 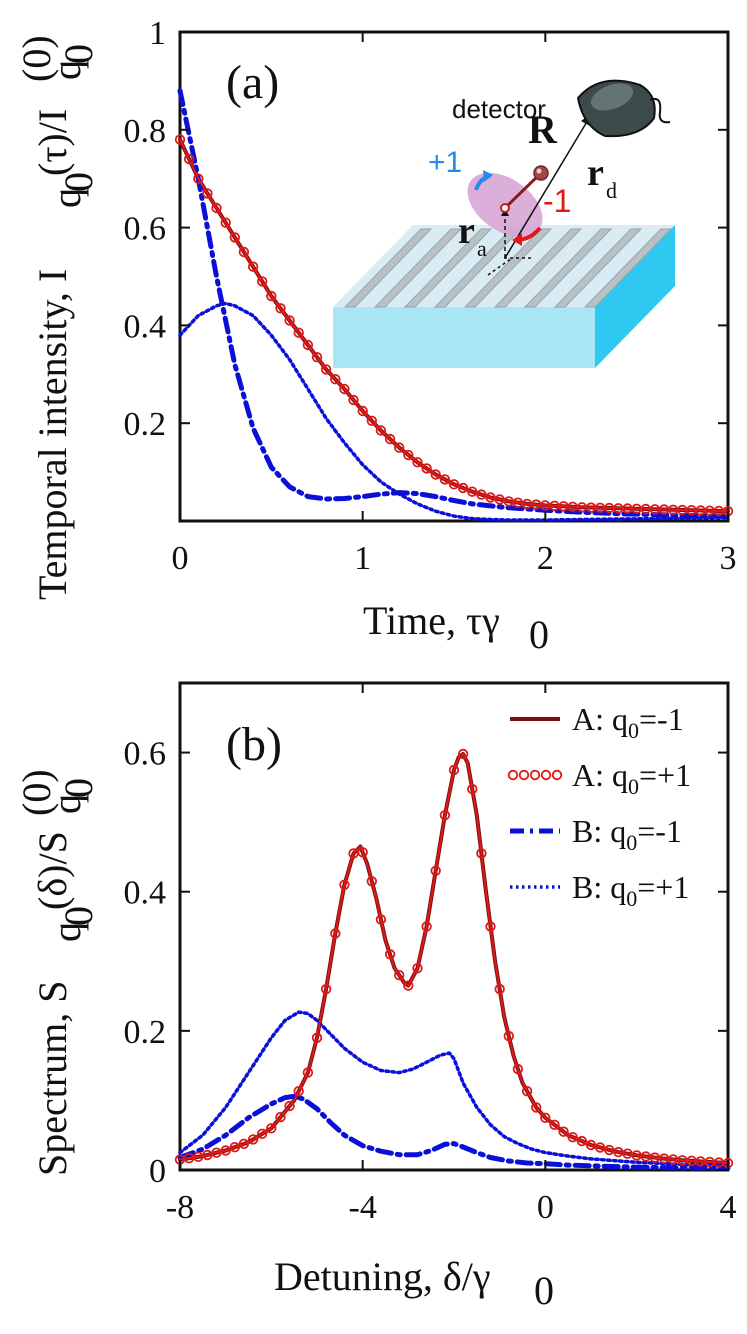 What do you see at coordinates (445, 162) in the screenshot?
I see `plus-one-label: +1` at bounding box center [445, 162].